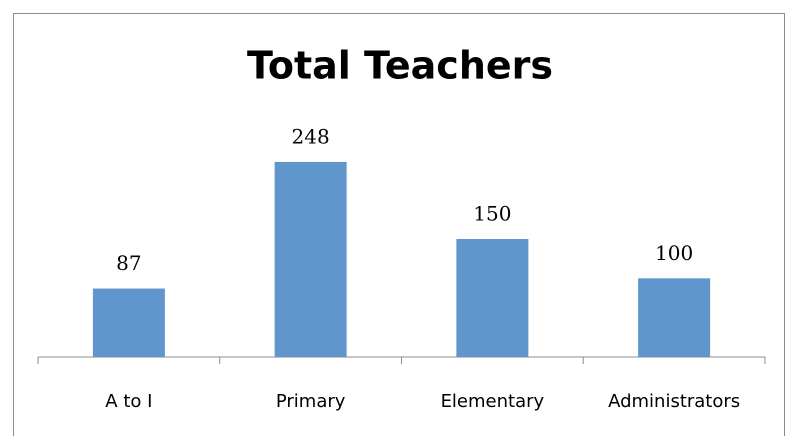  Describe the element at coordinates (493, 401) in the screenshot. I see `x-tick-label: Elementary` at that location.